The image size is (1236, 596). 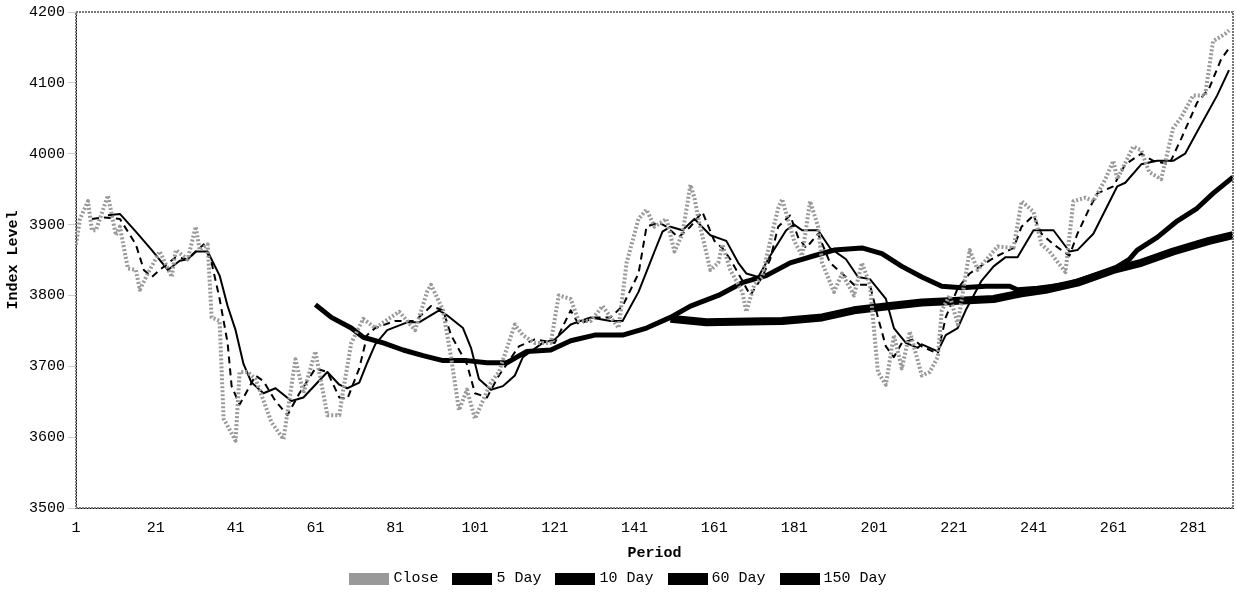 I want to click on x-tick-label: 201, so click(x=874, y=528).